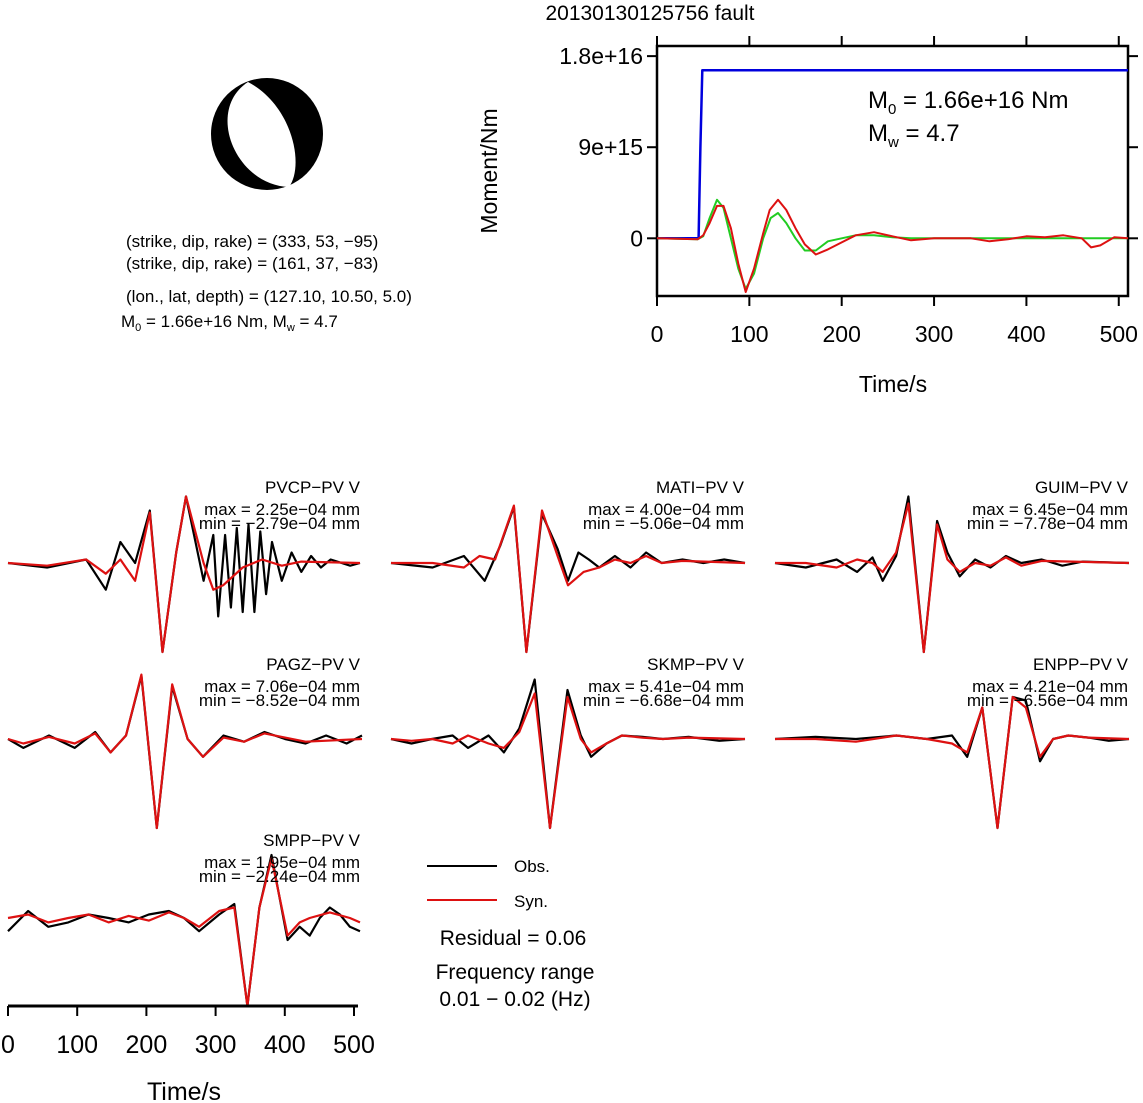 Image resolution: width=1143 pixels, height=1103 pixels. I want to click on waveform-xtick-label: 300, so click(216, 1045).